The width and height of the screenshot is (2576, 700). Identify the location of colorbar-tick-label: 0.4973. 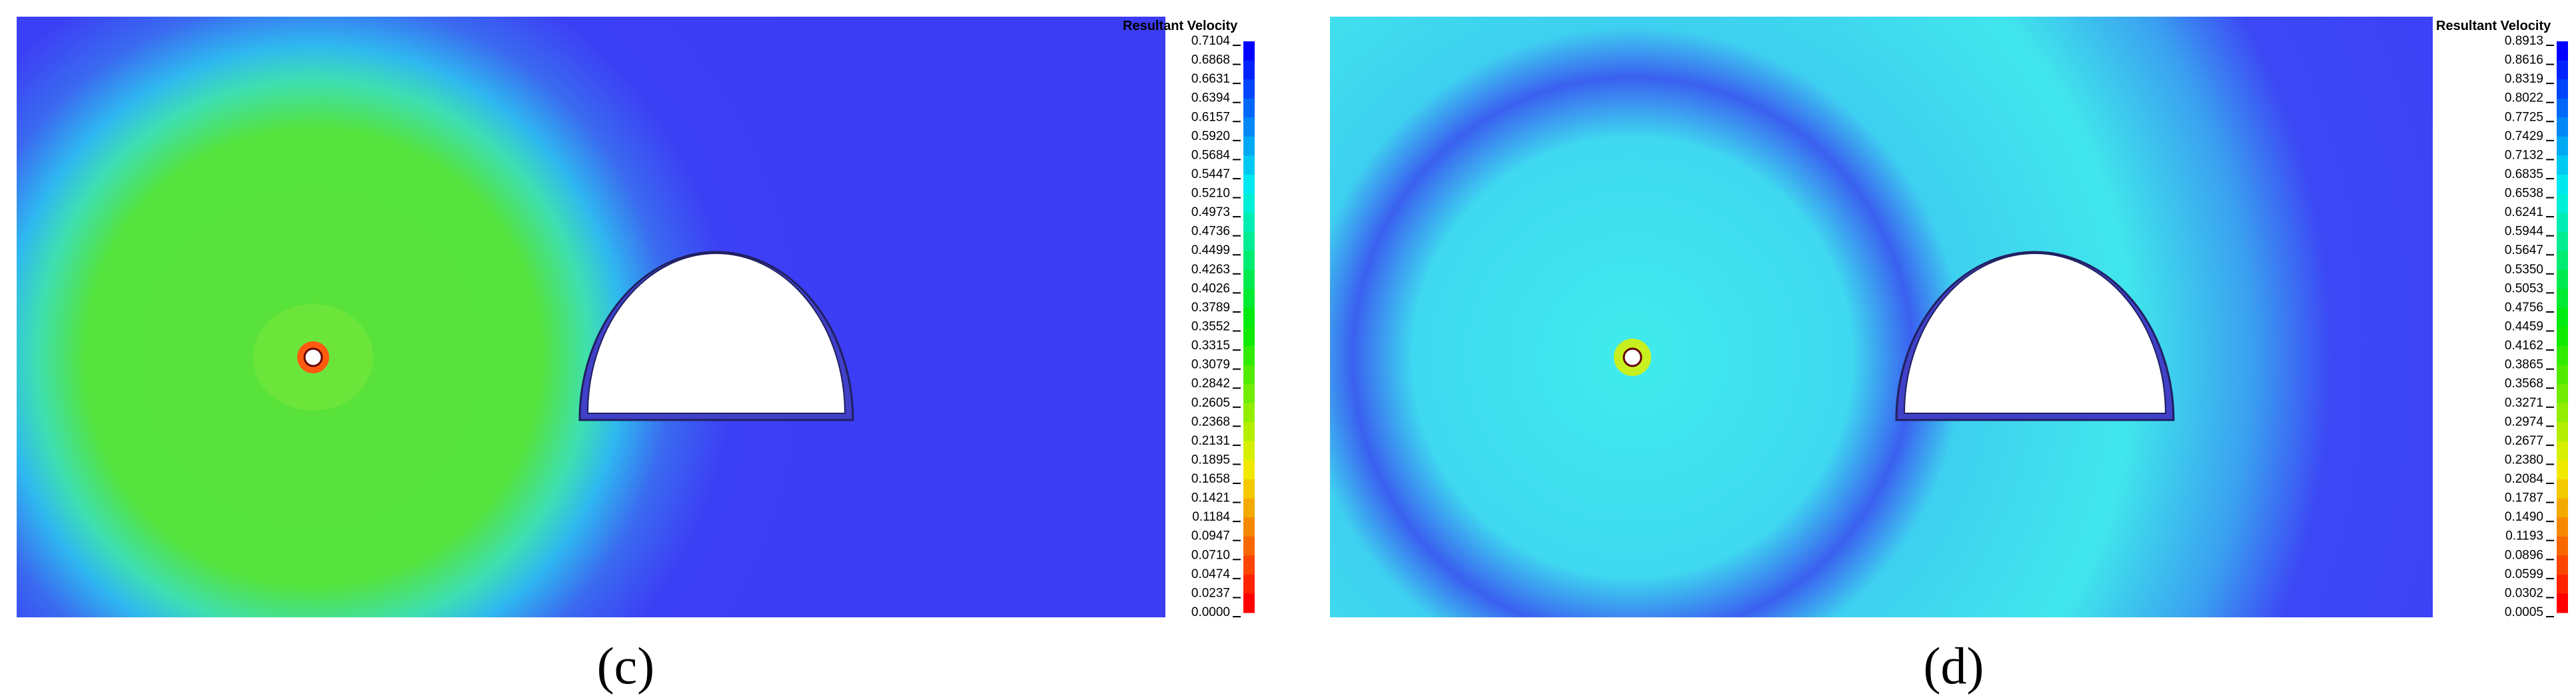
(1210, 212).